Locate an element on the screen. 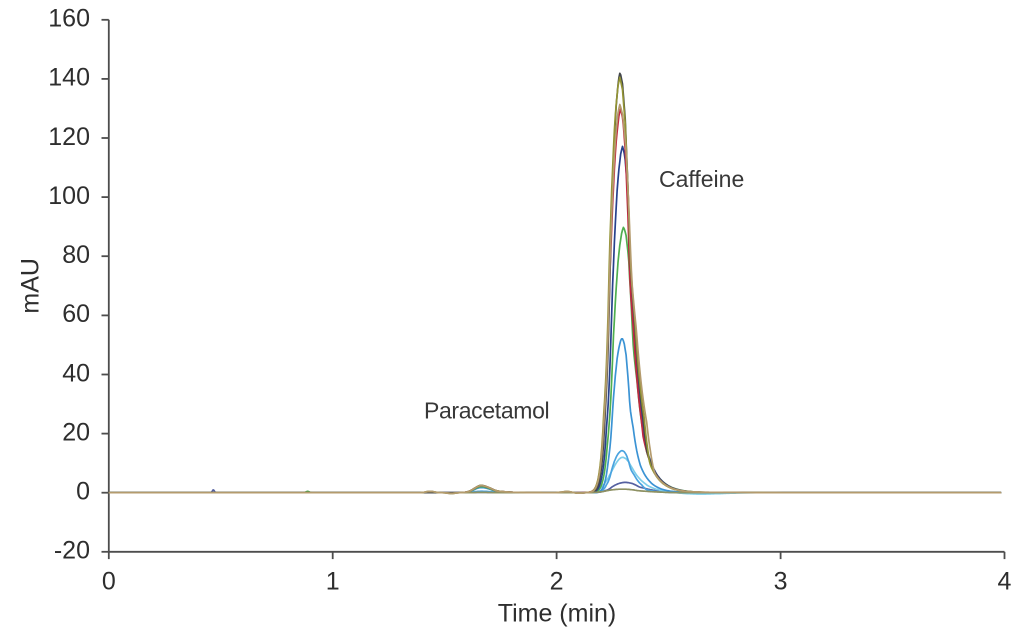  svg-text: -20 is located at coordinates (72, 551).